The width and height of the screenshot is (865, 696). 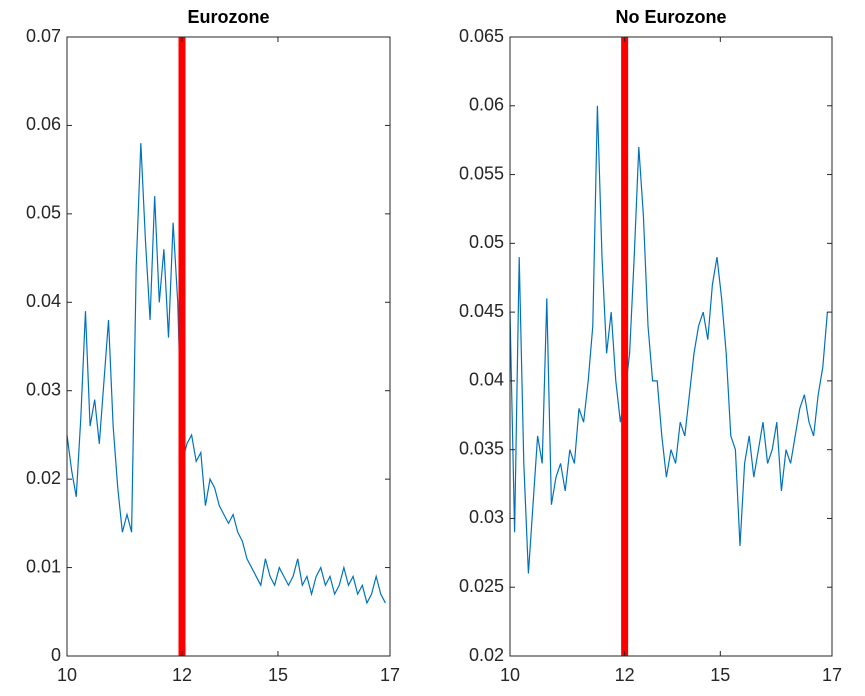 I want to click on y-tick-label: 0.035, so click(x=481, y=448).